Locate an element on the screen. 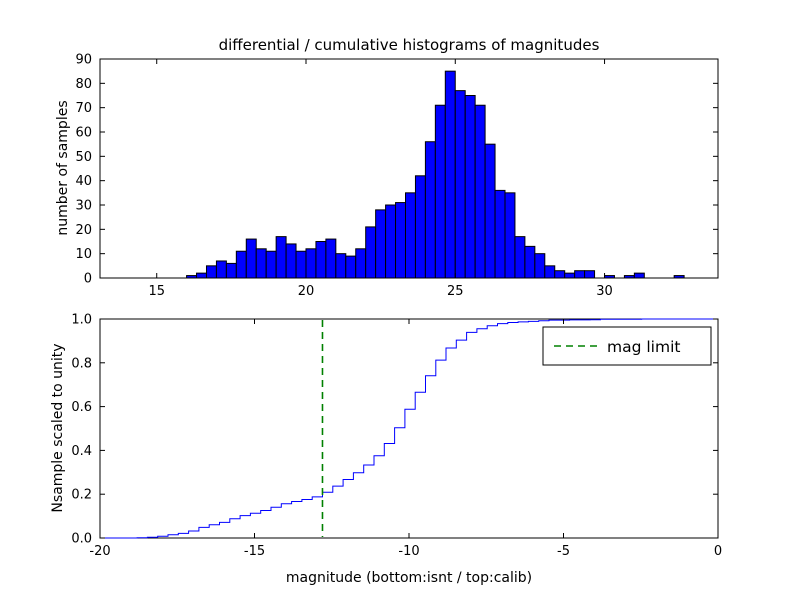 The height and width of the screenshot is (600, 800). x-axis-label: magnitude (bottom:isnt / top:calib) is located at coordinates (409, 578).